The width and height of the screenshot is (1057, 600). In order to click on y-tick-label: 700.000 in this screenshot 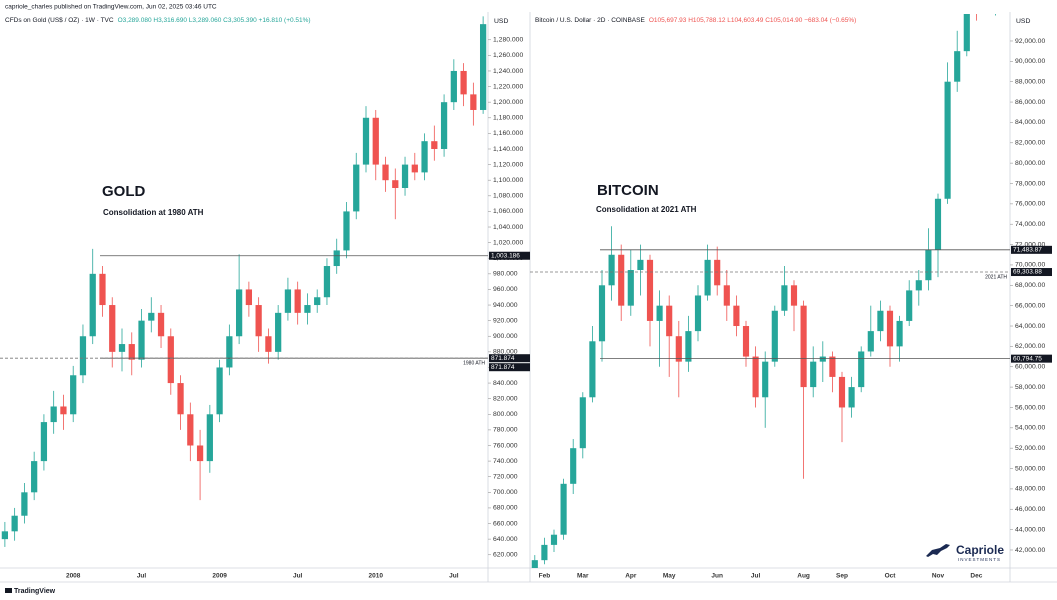, I will do `click(505, 492)`.